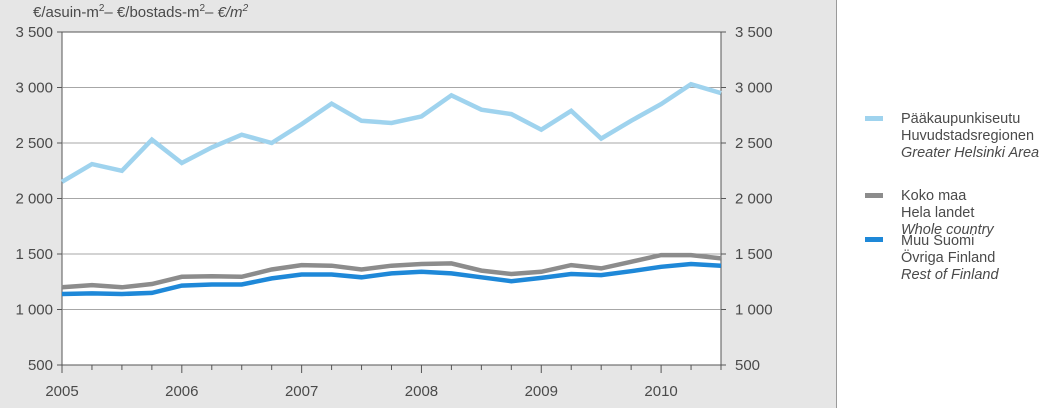  Describe the element at coordinates (754, 32) in the screenshot. I see `y-tick-label-right: 3 500` at that location.